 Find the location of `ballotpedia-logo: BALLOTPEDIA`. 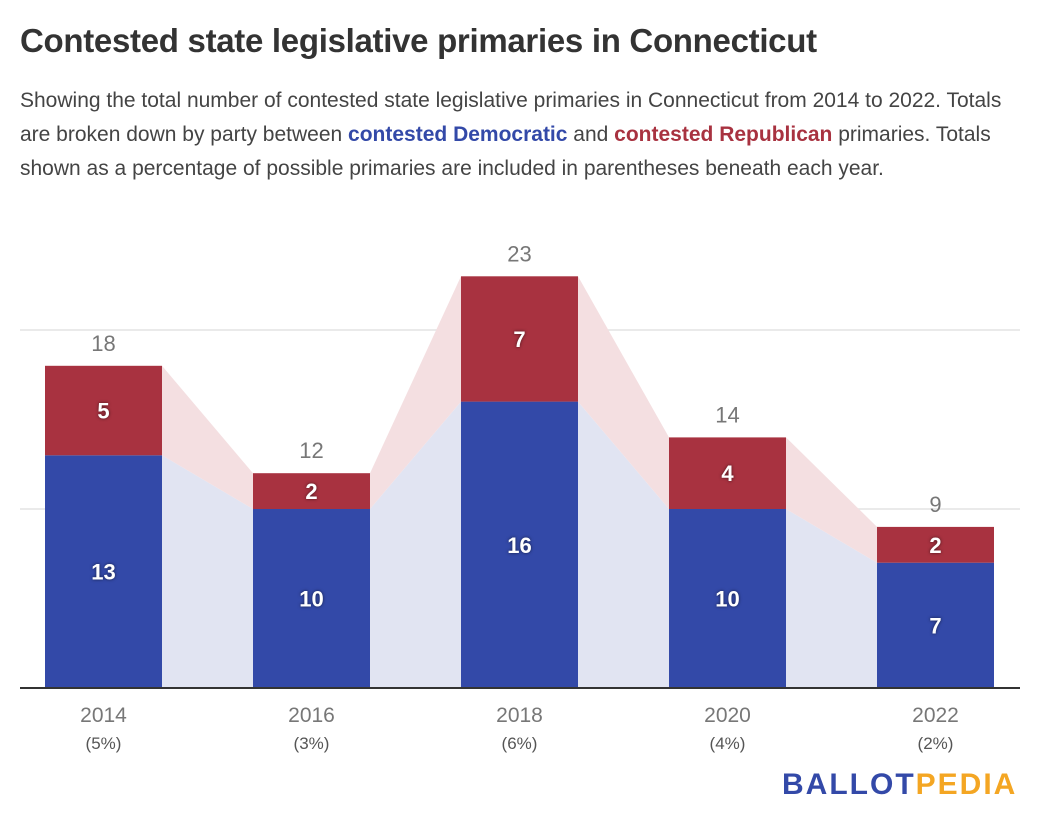

ballotpedia-logo: BALLOTPEDIA is located at coordinates (899, 785).